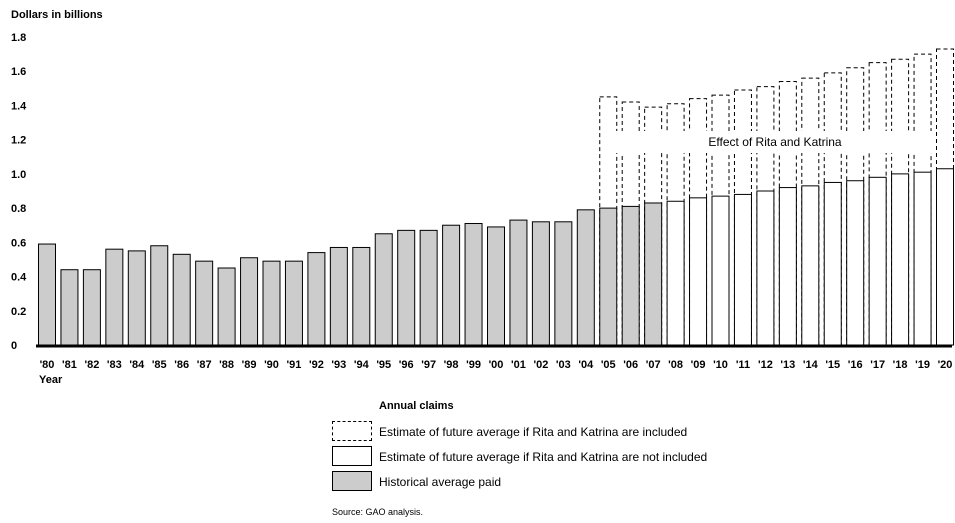 This screenshot has width=955, height=523. What do you see at coordinates (18, 72) in the screenshot?
I see `y-tick-label: 1.6` at bounding box center [18, 72].